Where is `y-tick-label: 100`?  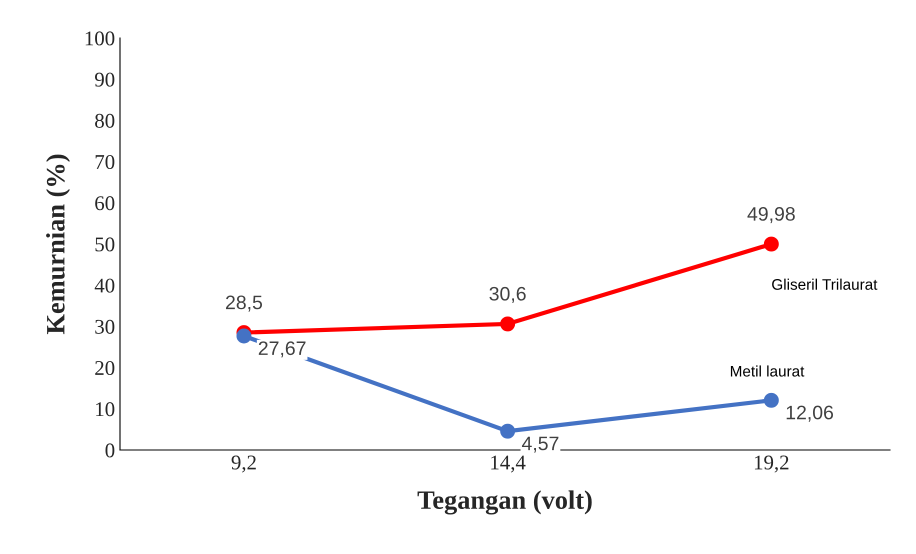 y-tick-label: 100 is located at coordinates (100, 38).